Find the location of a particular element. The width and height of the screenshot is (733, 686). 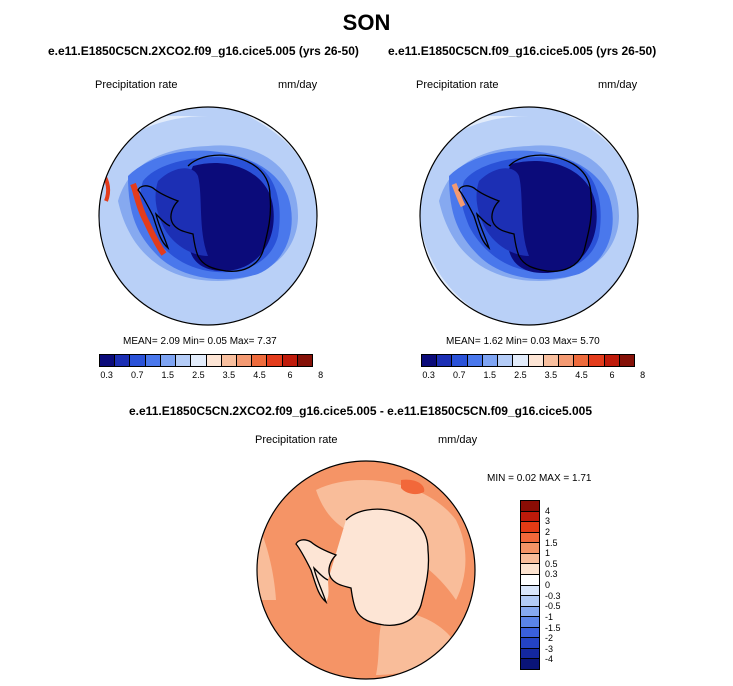

colorbar-tick-label: -4 is located at coordinates (549, 659).